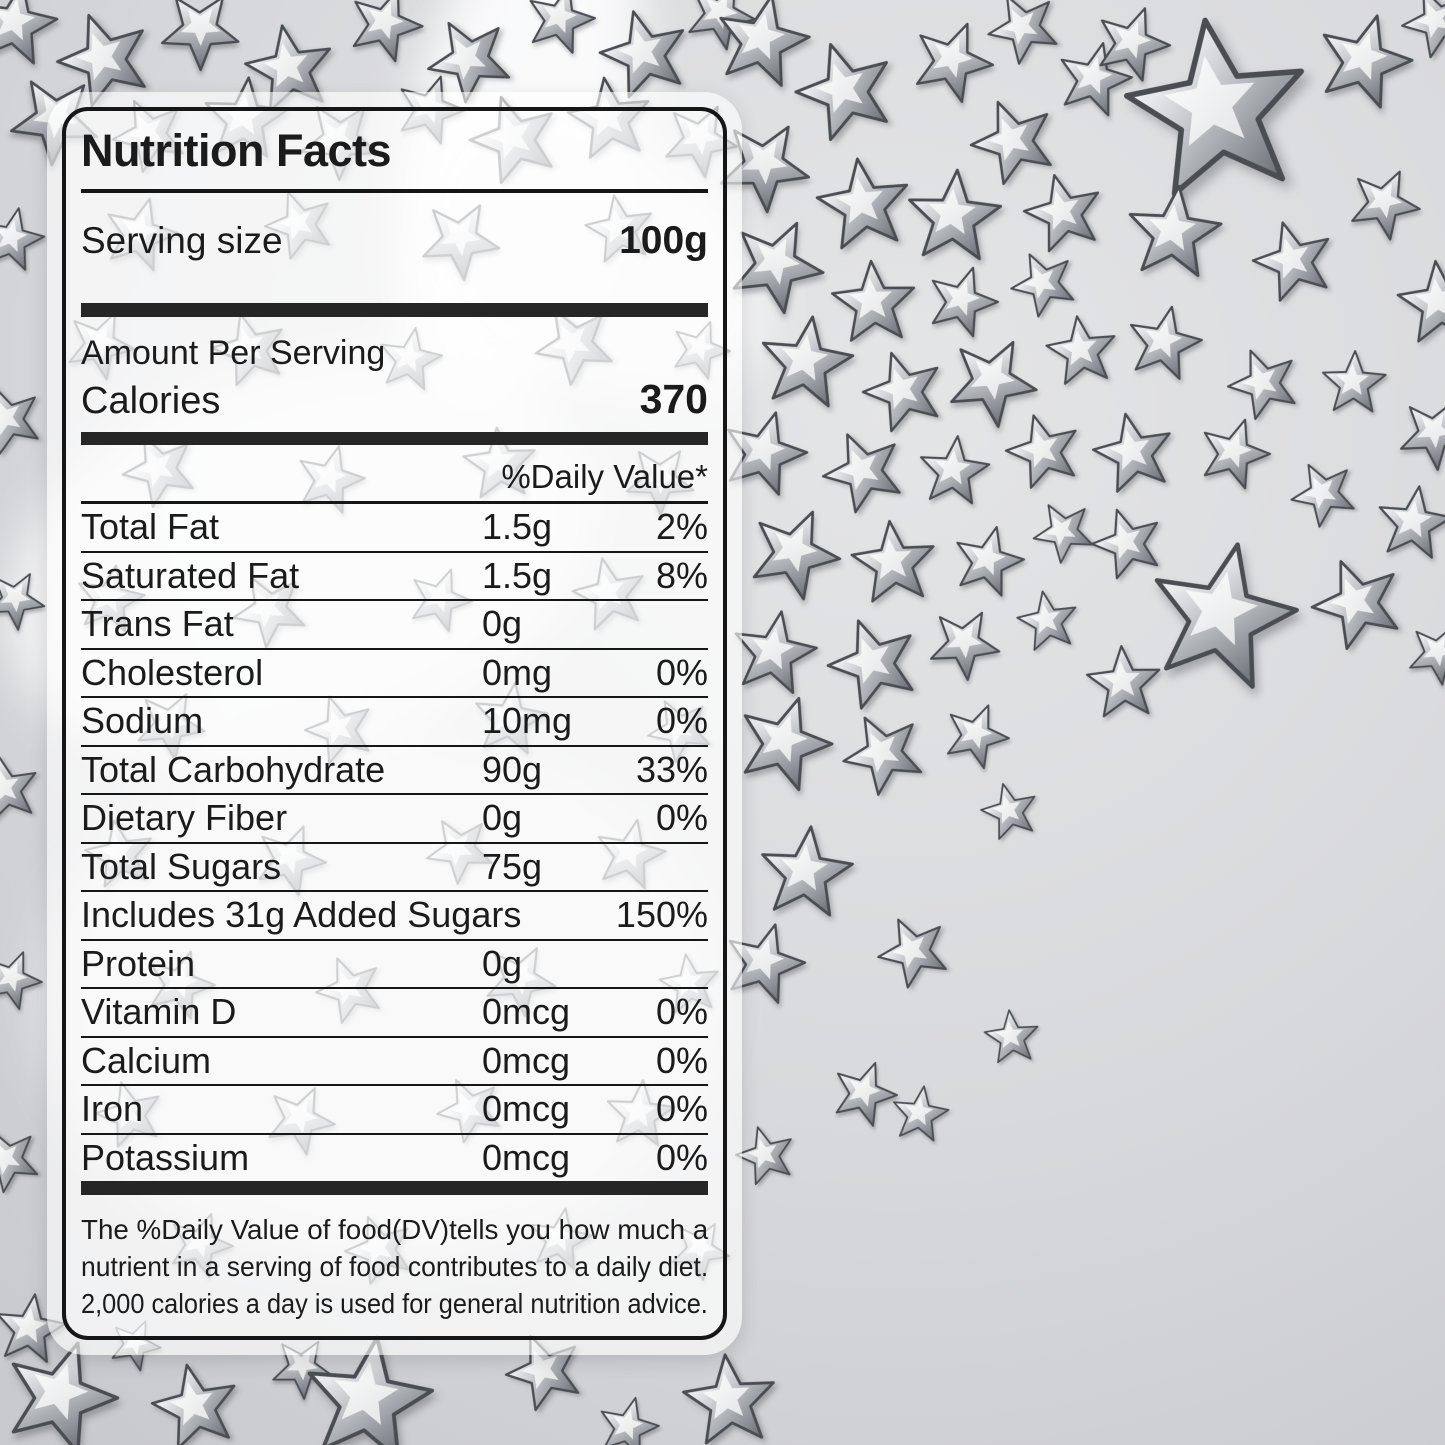 The width and height of the screenshot is (1445, 1445). What do you see at coordinates (673, 399) in the screenshot?
I see `calories-value: 370` at bounding box center [673, 399].